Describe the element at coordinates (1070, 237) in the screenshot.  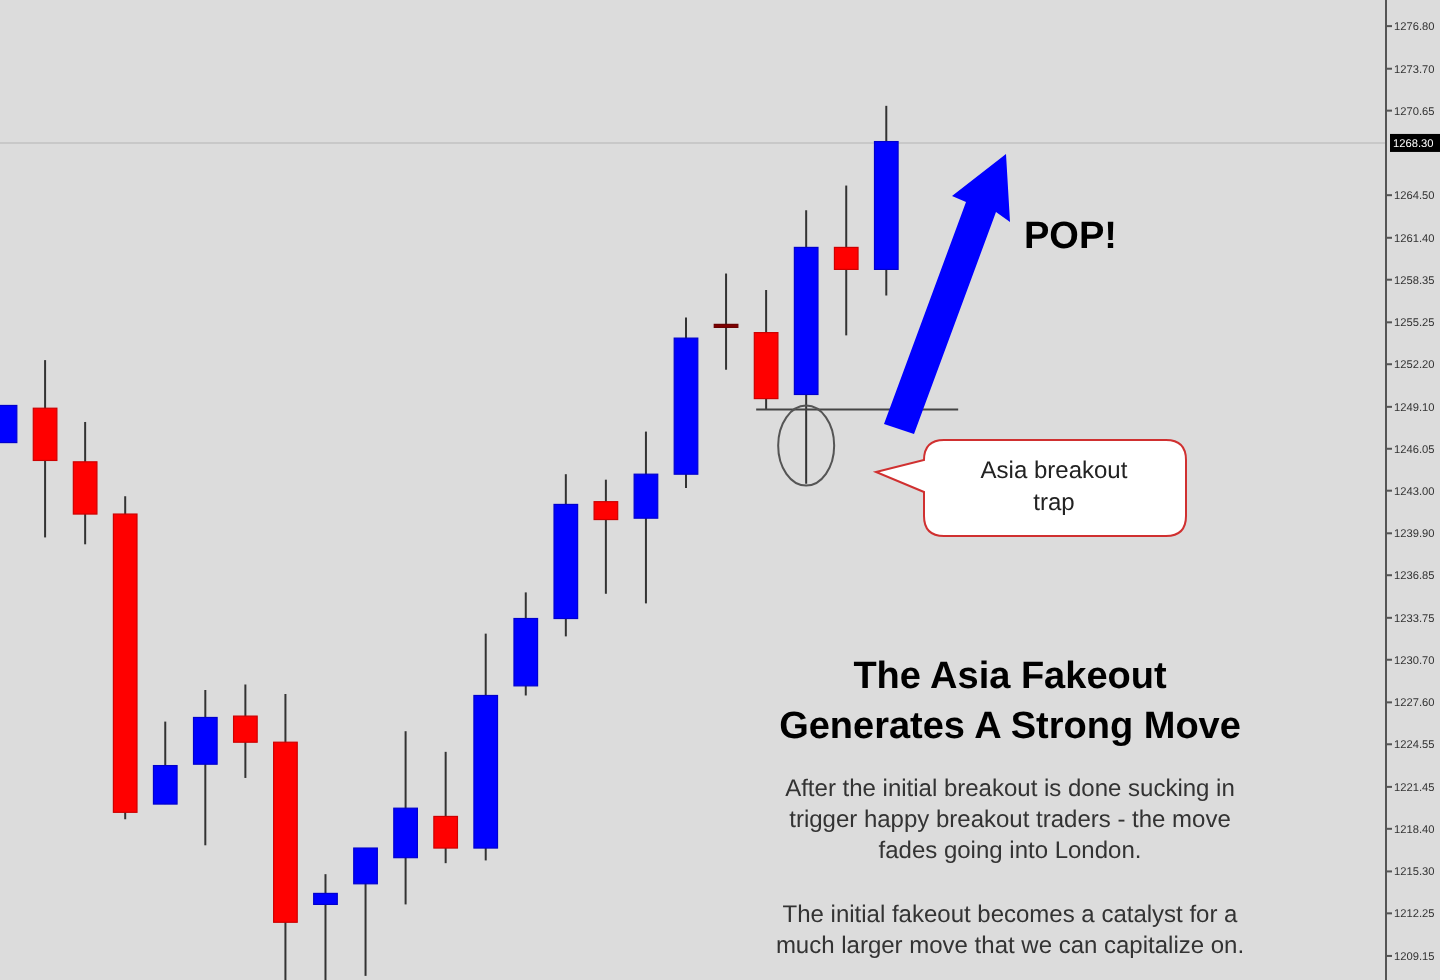
I see `annotation: POP!` at that location.